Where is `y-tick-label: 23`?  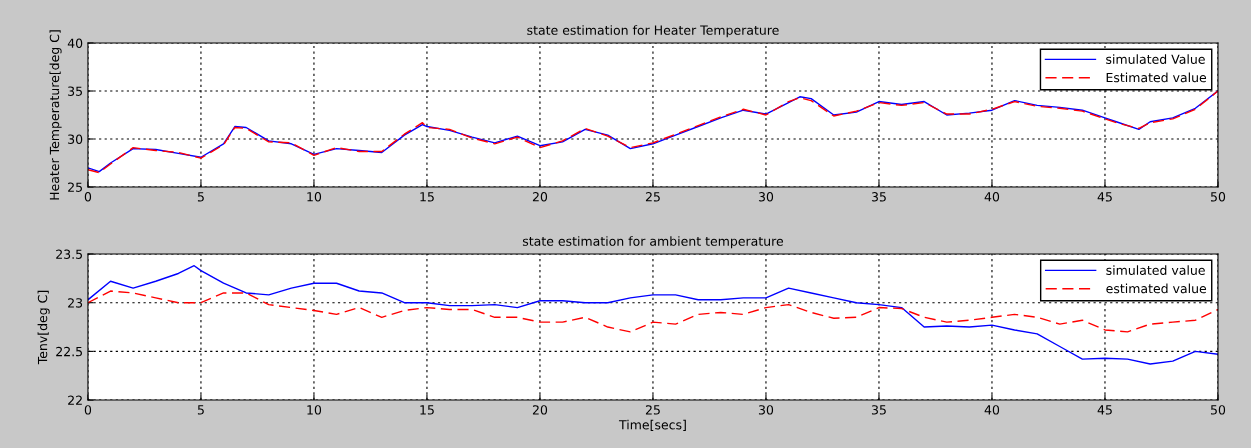
y-tick-label: 23 is located at coordinates (75, 303).